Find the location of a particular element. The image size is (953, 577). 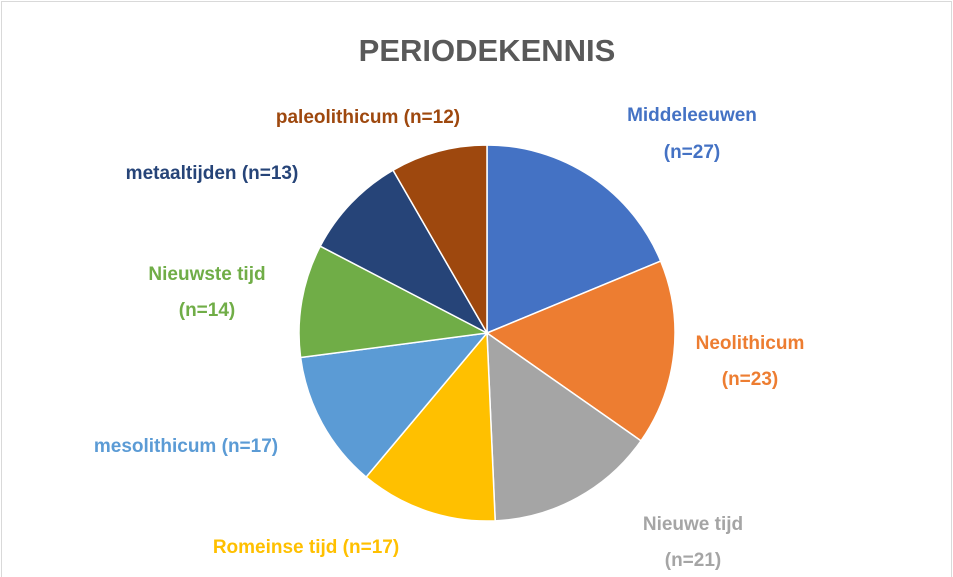

category-label: Middeleeuwen is located at coordinates (692, 115).